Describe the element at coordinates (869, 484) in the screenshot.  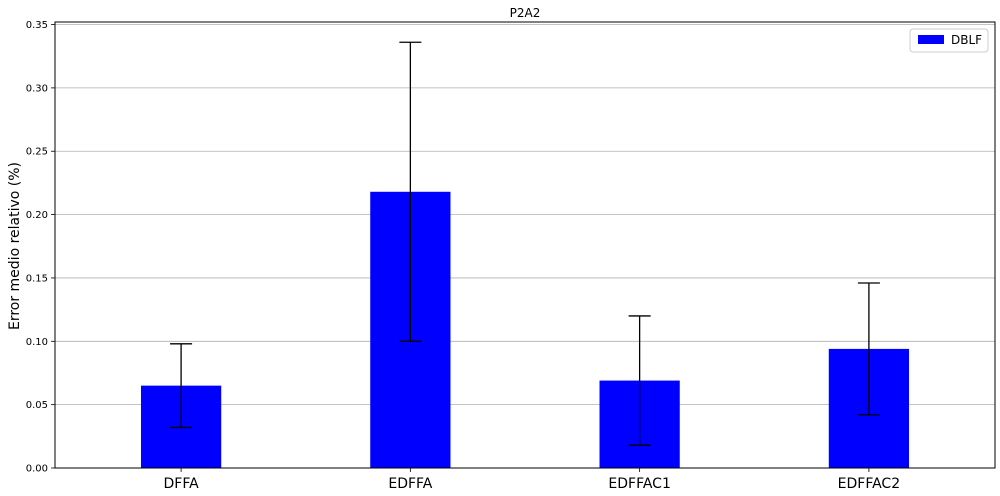
I see `x-tick-label: EDFFAC2` at that location.